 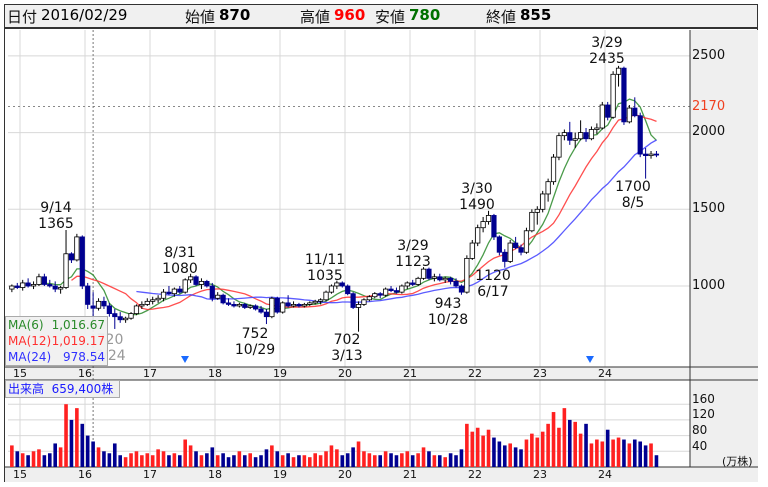 What do you see at coordinates (605, 373) in the screenshot?
I see `x-tick: 24` at bounding box center [605, 373].